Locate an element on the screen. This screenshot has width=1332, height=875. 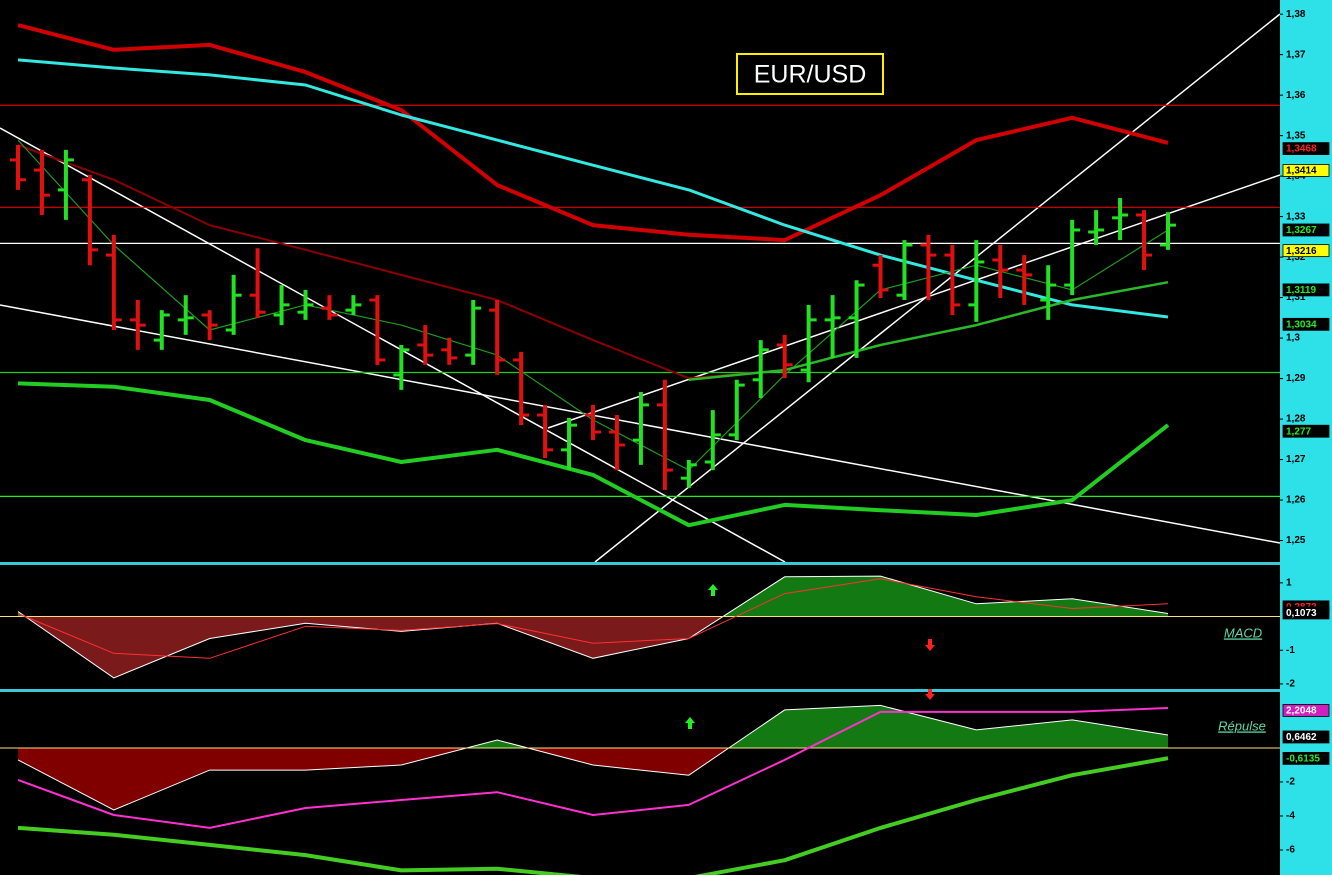
y-tick-label: 1,25 is located at coordinates (1296, 540).